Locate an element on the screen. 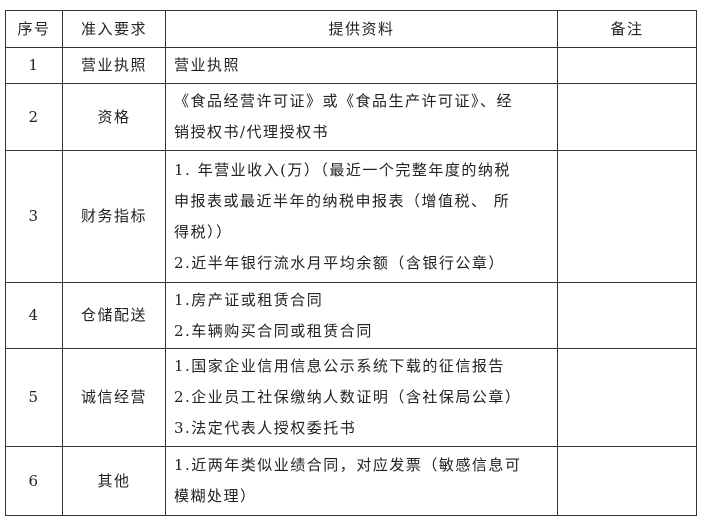 The height and width of the screenshot is (524, 707). row-number: 6 is located at coordinates (34, 480).